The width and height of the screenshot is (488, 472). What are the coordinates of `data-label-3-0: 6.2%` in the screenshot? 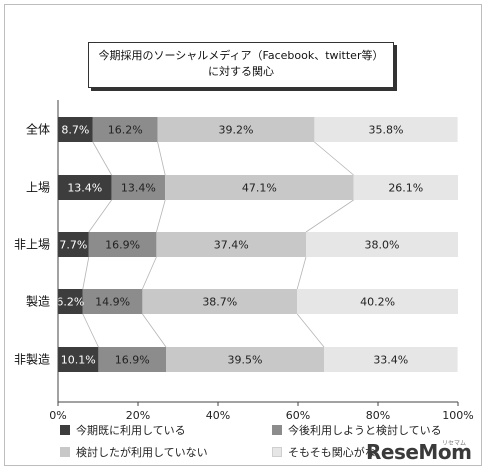 It's located at (70, 302).